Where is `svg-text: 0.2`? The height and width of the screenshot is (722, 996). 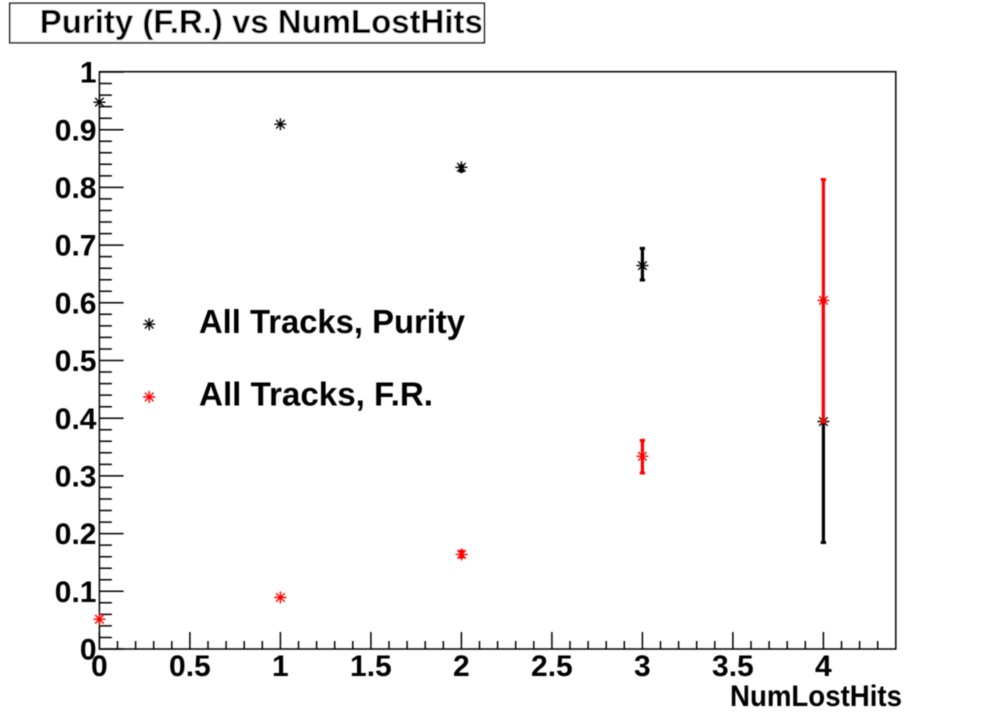 svg-text: 0.2 is located at coordinates (76, 534).